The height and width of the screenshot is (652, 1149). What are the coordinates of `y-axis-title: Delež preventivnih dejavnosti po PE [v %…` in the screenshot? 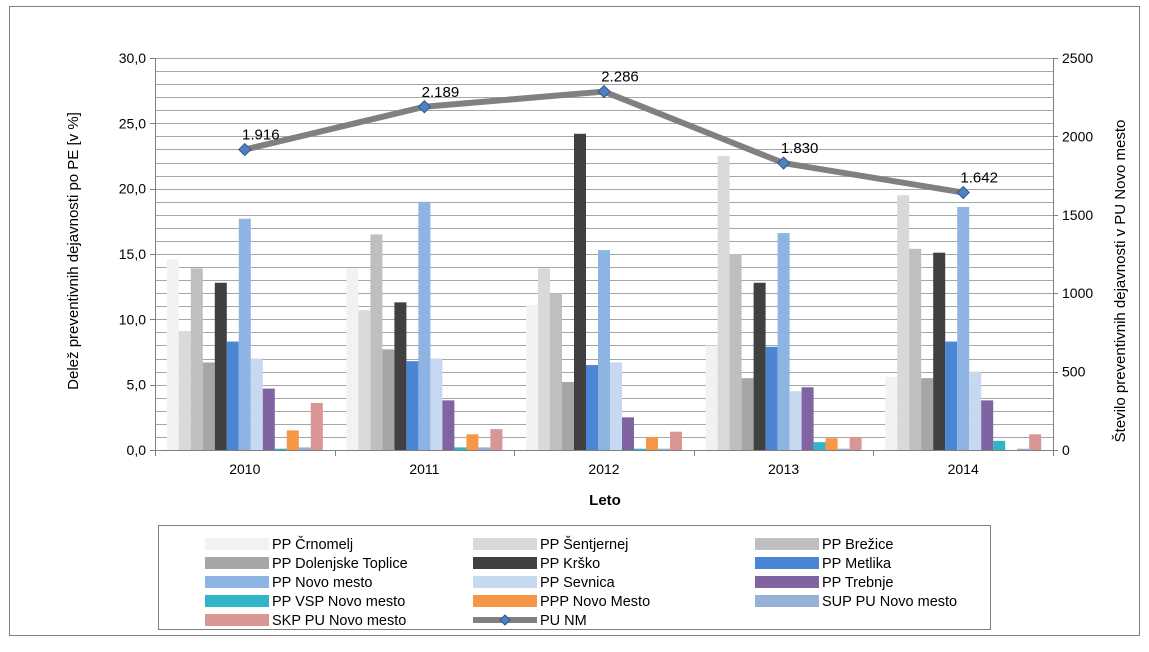 It's located at (73, 251).